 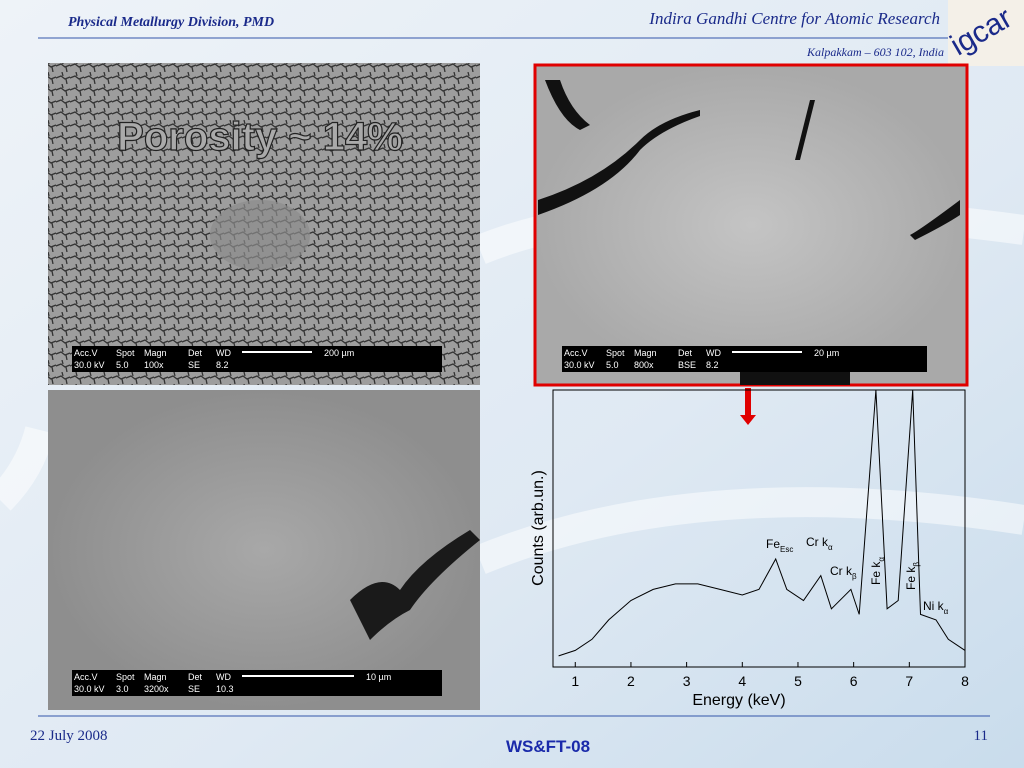 I want to click on scale-label: 200 µm, so click(x=339, y=353).